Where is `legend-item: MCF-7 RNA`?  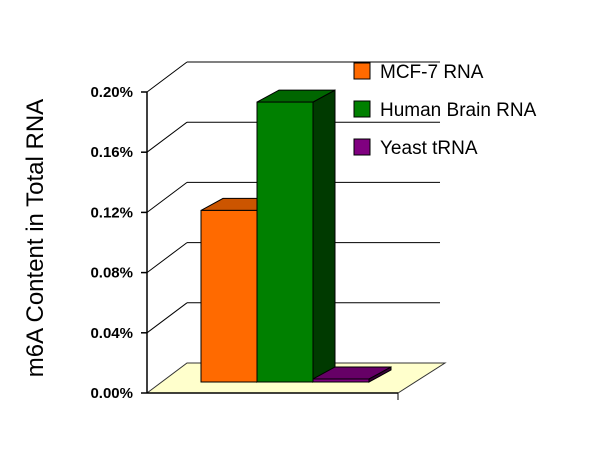 legend-item: MCF-7 RNA is located at coordinates (418, 72).